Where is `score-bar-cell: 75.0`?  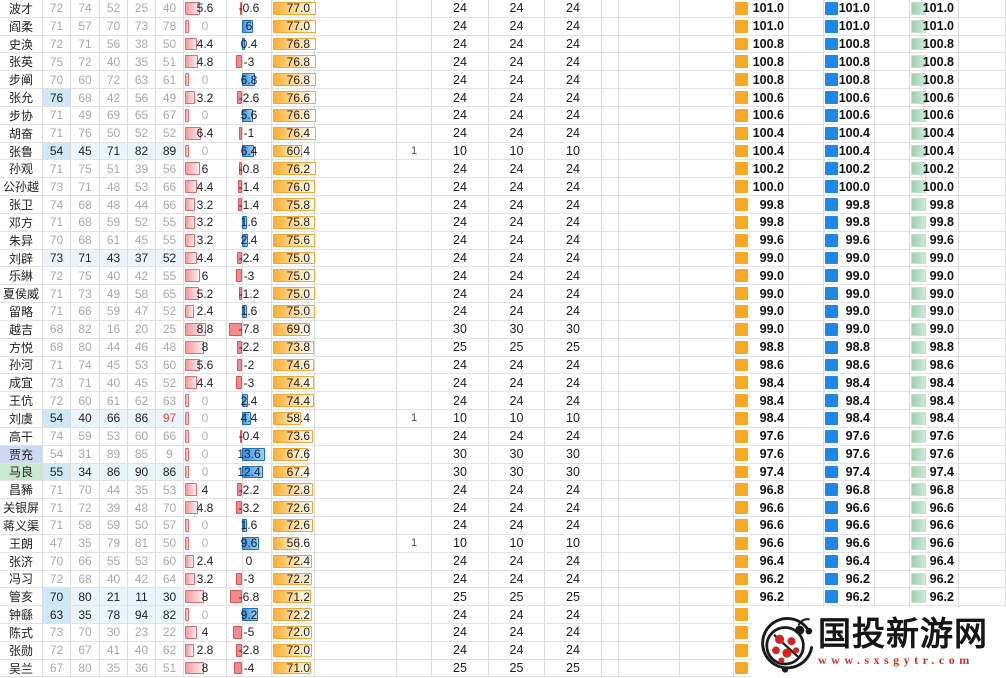 score-bar-cell: 75.0 is located at coordinates (293, 258).